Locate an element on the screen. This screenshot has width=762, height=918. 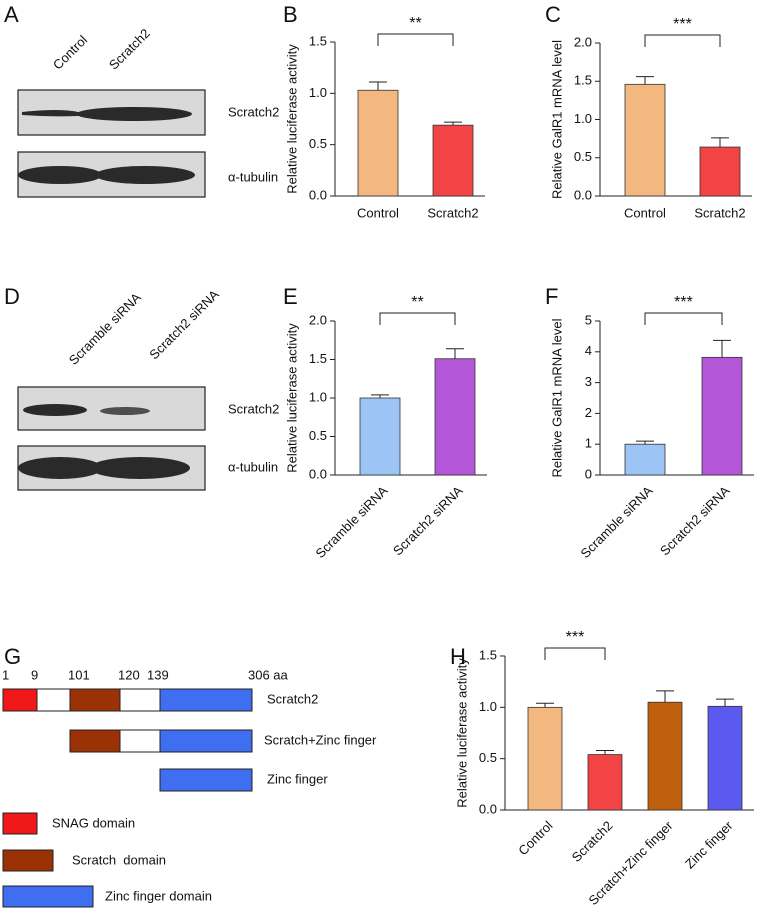
y-tick-label: 3 is located at coordinates (588, 381).